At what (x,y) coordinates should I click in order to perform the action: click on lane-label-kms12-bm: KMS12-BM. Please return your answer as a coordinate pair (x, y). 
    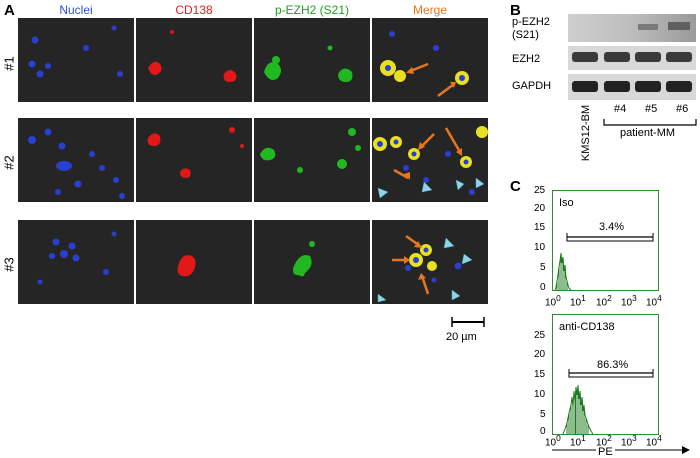
    Looking at the image, I should click on (586, 133).